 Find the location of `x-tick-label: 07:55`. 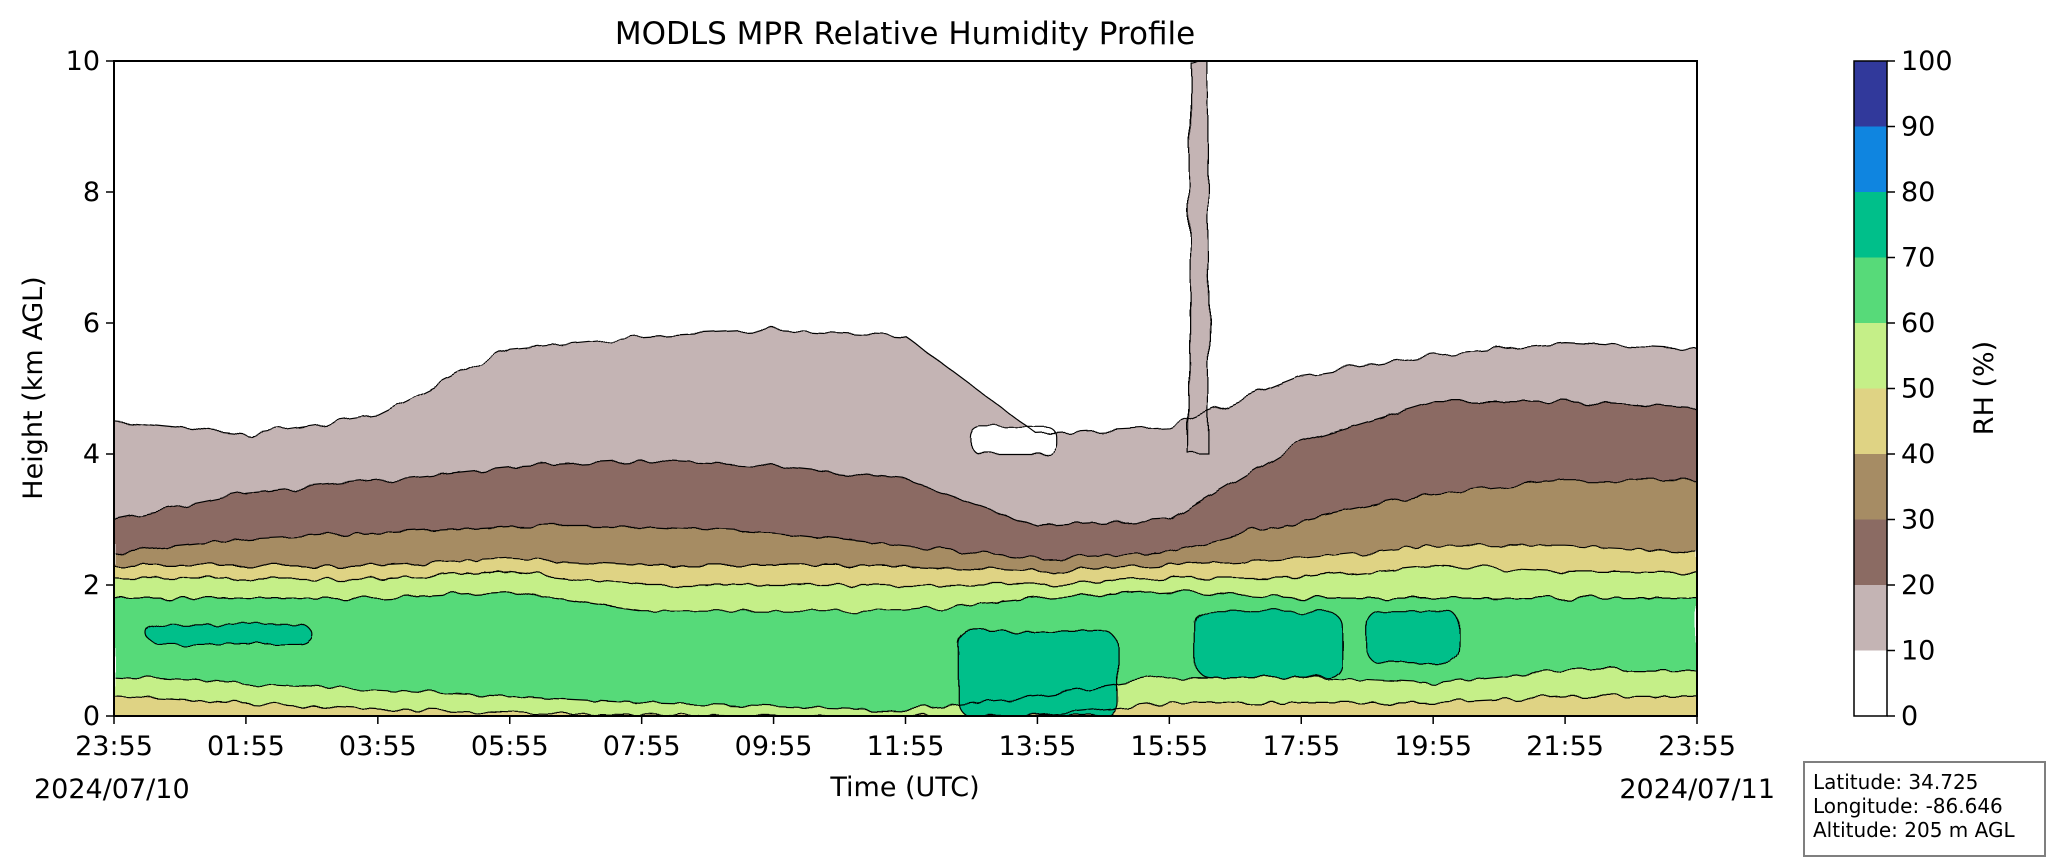

x-tick-label: 07:55 is located at coordinates (642, 746).